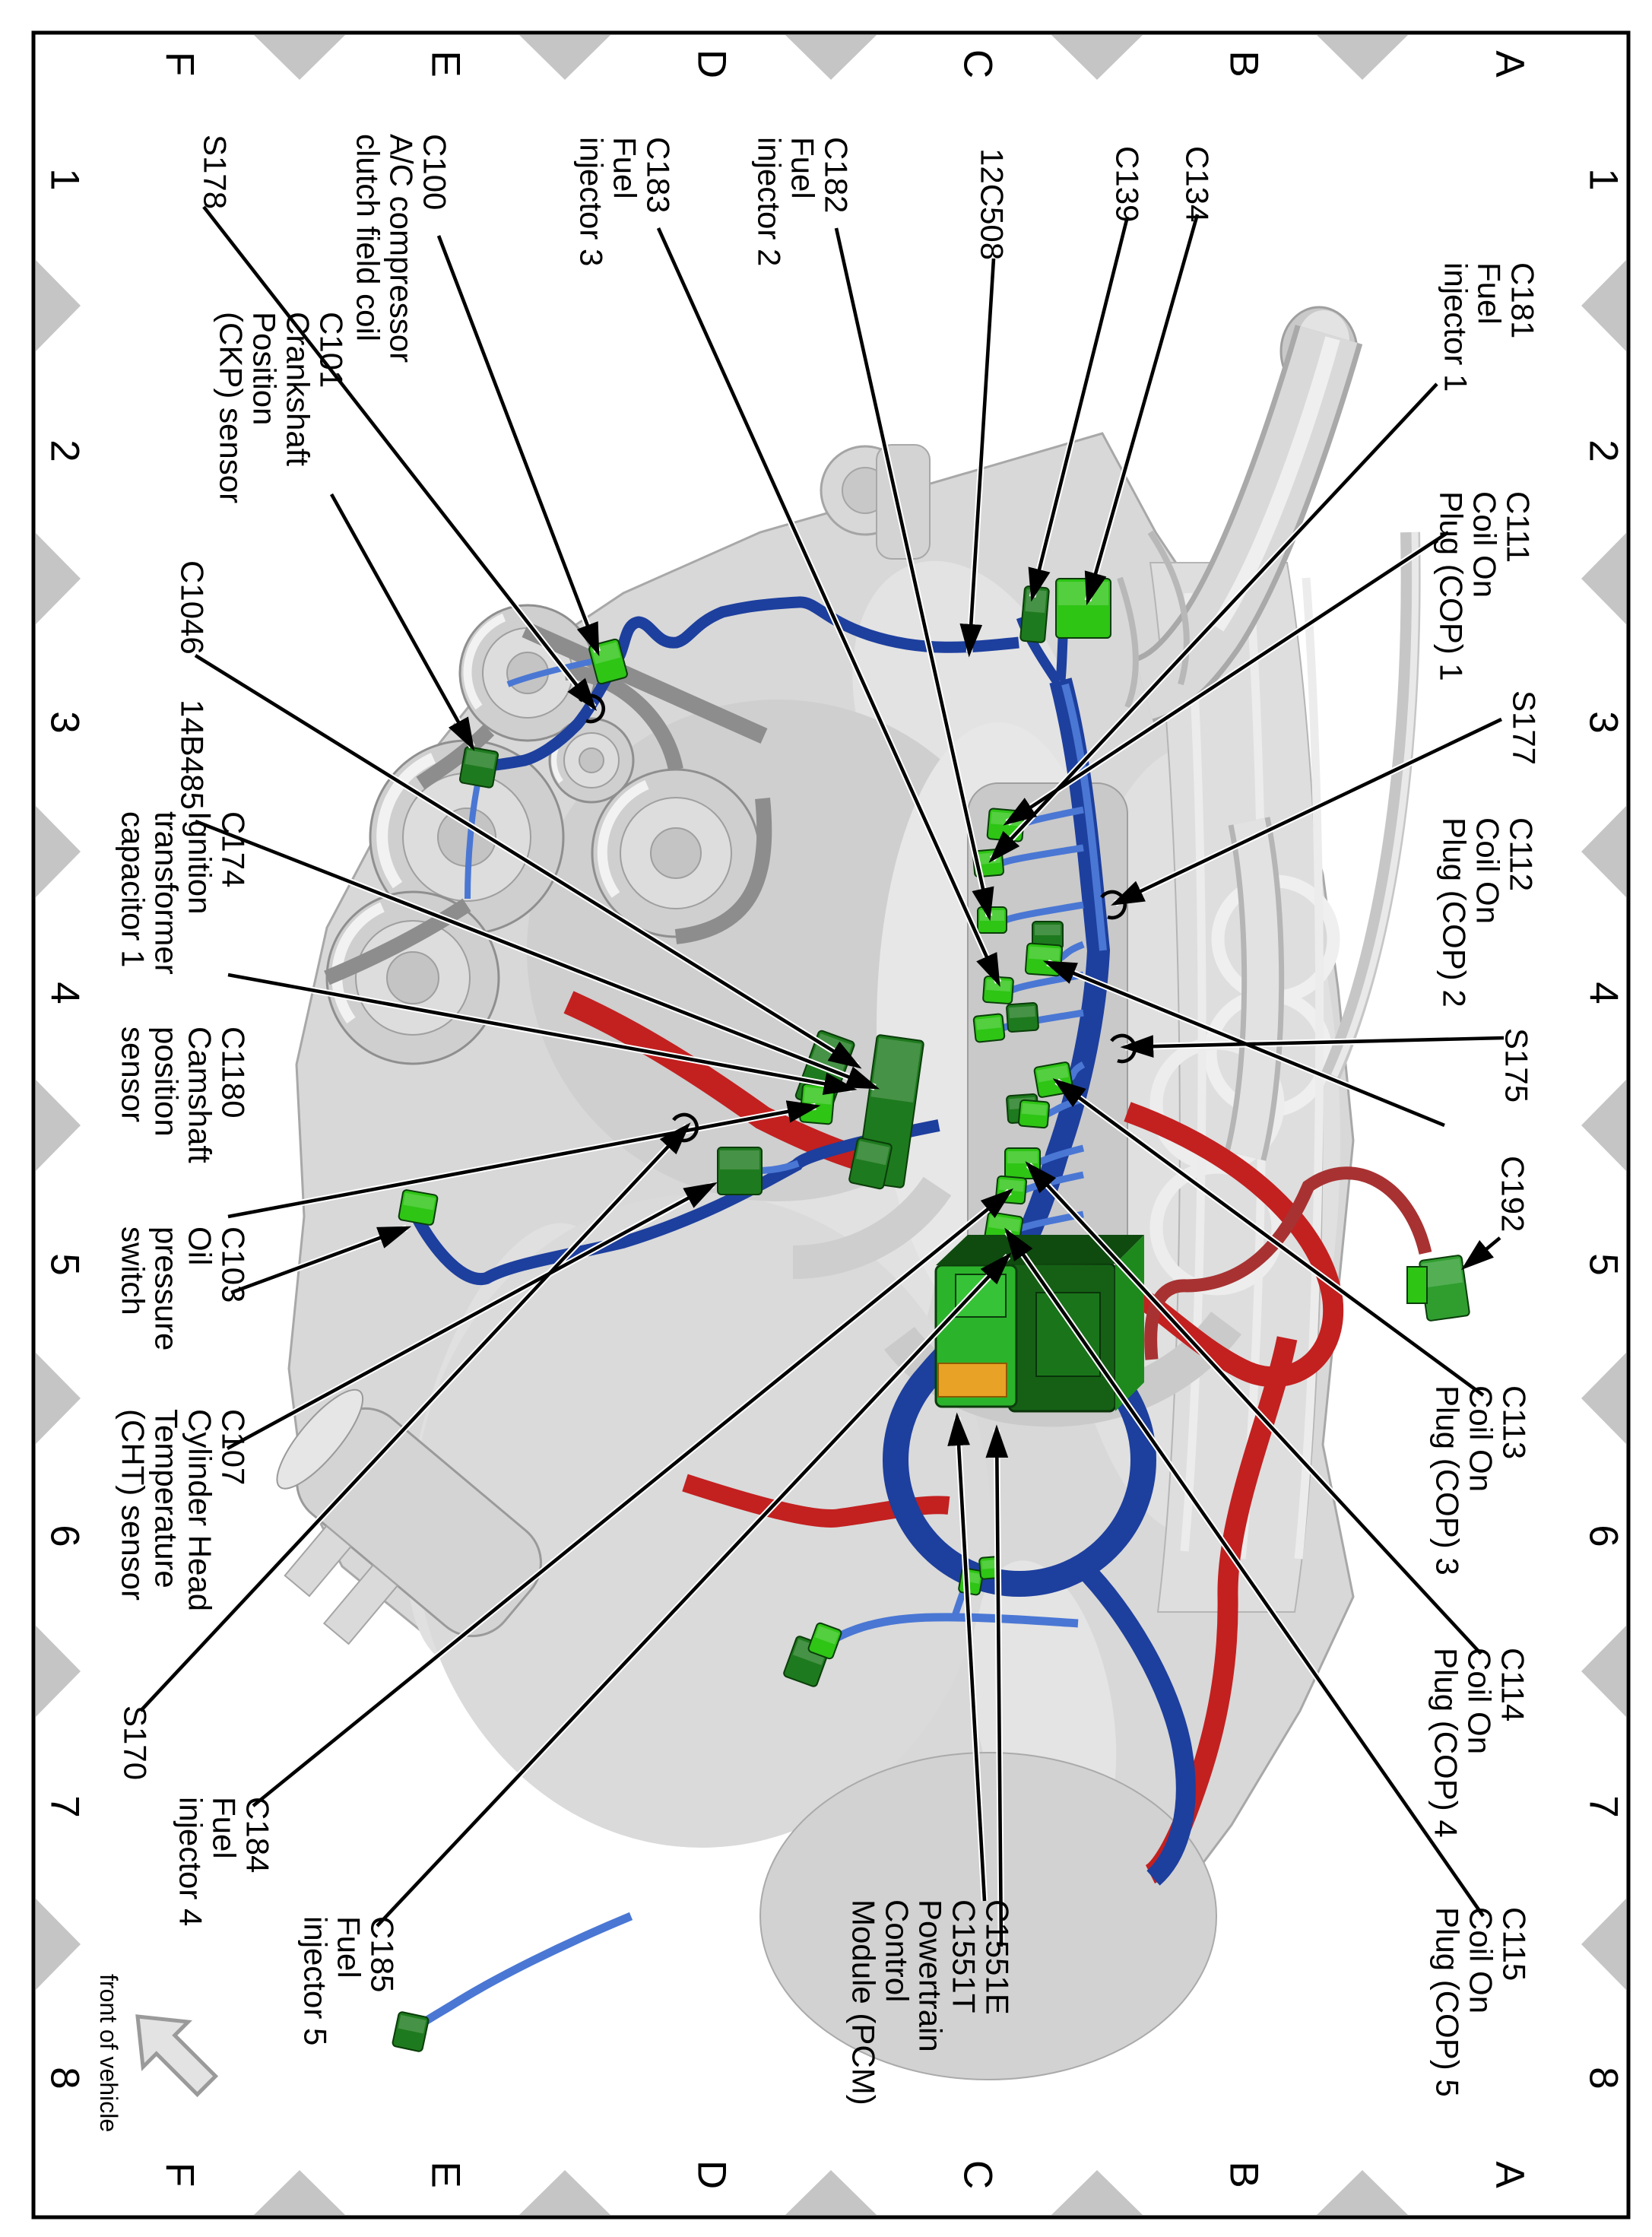 This screenshot has width=1652, height=2237. I want to click on svg-text: 14B485, so click(193, 755).